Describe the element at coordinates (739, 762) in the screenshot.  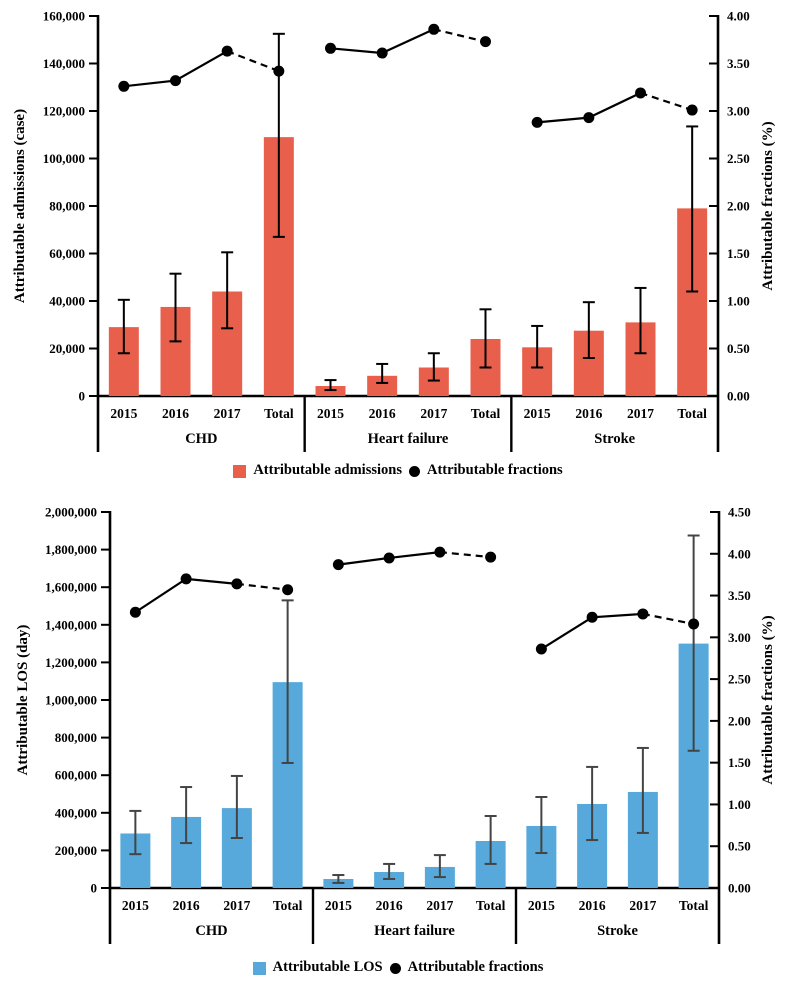
I see `right-axis-tick-label: 1.50` at that location.